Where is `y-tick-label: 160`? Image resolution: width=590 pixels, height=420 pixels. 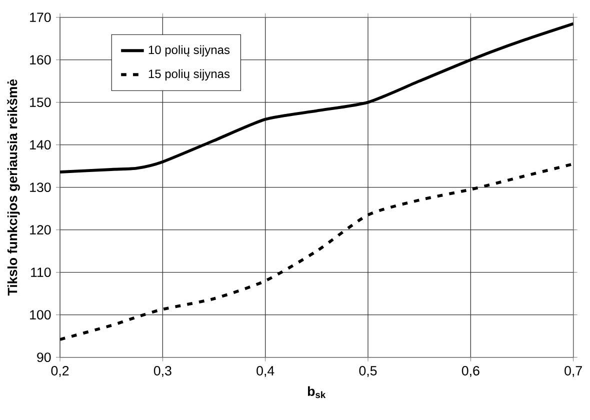
y-tick-label: 160 is located at coordinates (40, 60).